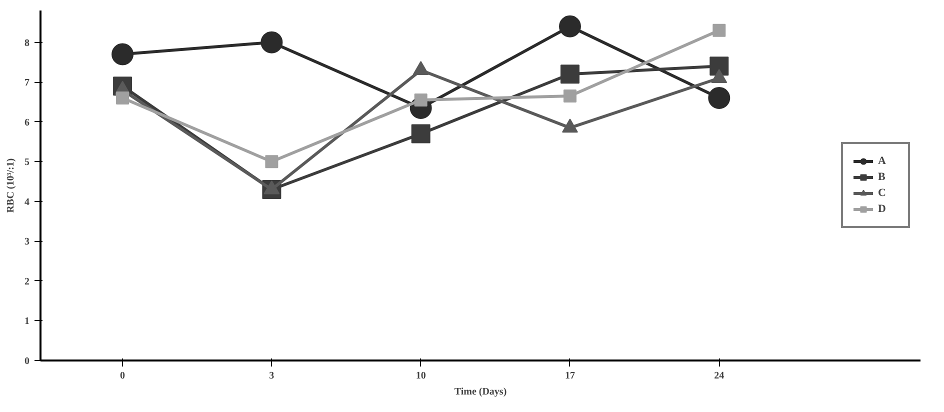 This screenshot has height=412, width=944. Describe the element at coordinates (480, 392) in the screenshot. I see `x-axis-title: Time (Days)` at that location.